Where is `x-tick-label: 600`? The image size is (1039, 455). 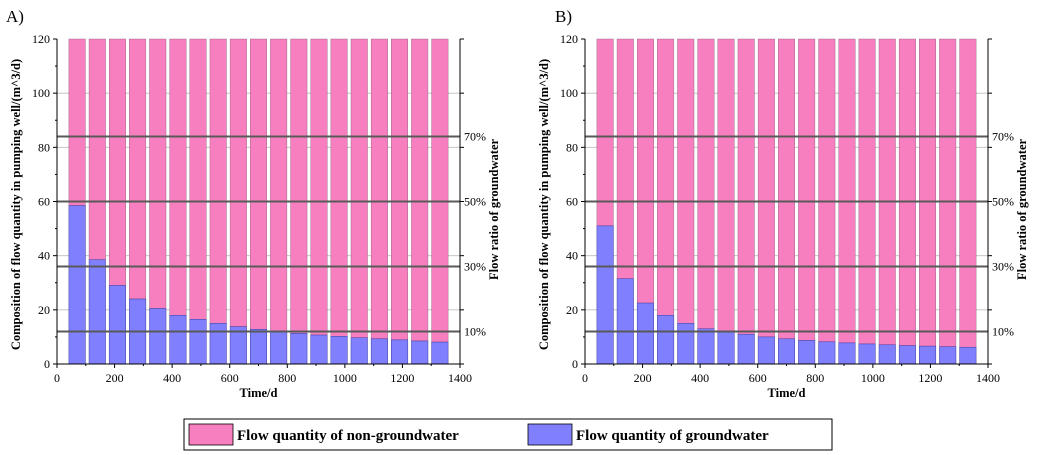
x-tick-label: 600 is located at coordinates (758, 378).